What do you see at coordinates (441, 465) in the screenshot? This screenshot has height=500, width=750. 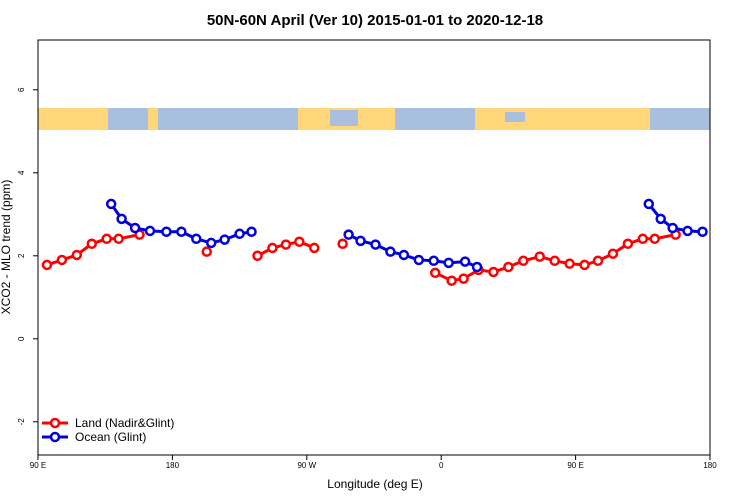 I see `x-tick-label: 0` at bounding box center [441, 465].